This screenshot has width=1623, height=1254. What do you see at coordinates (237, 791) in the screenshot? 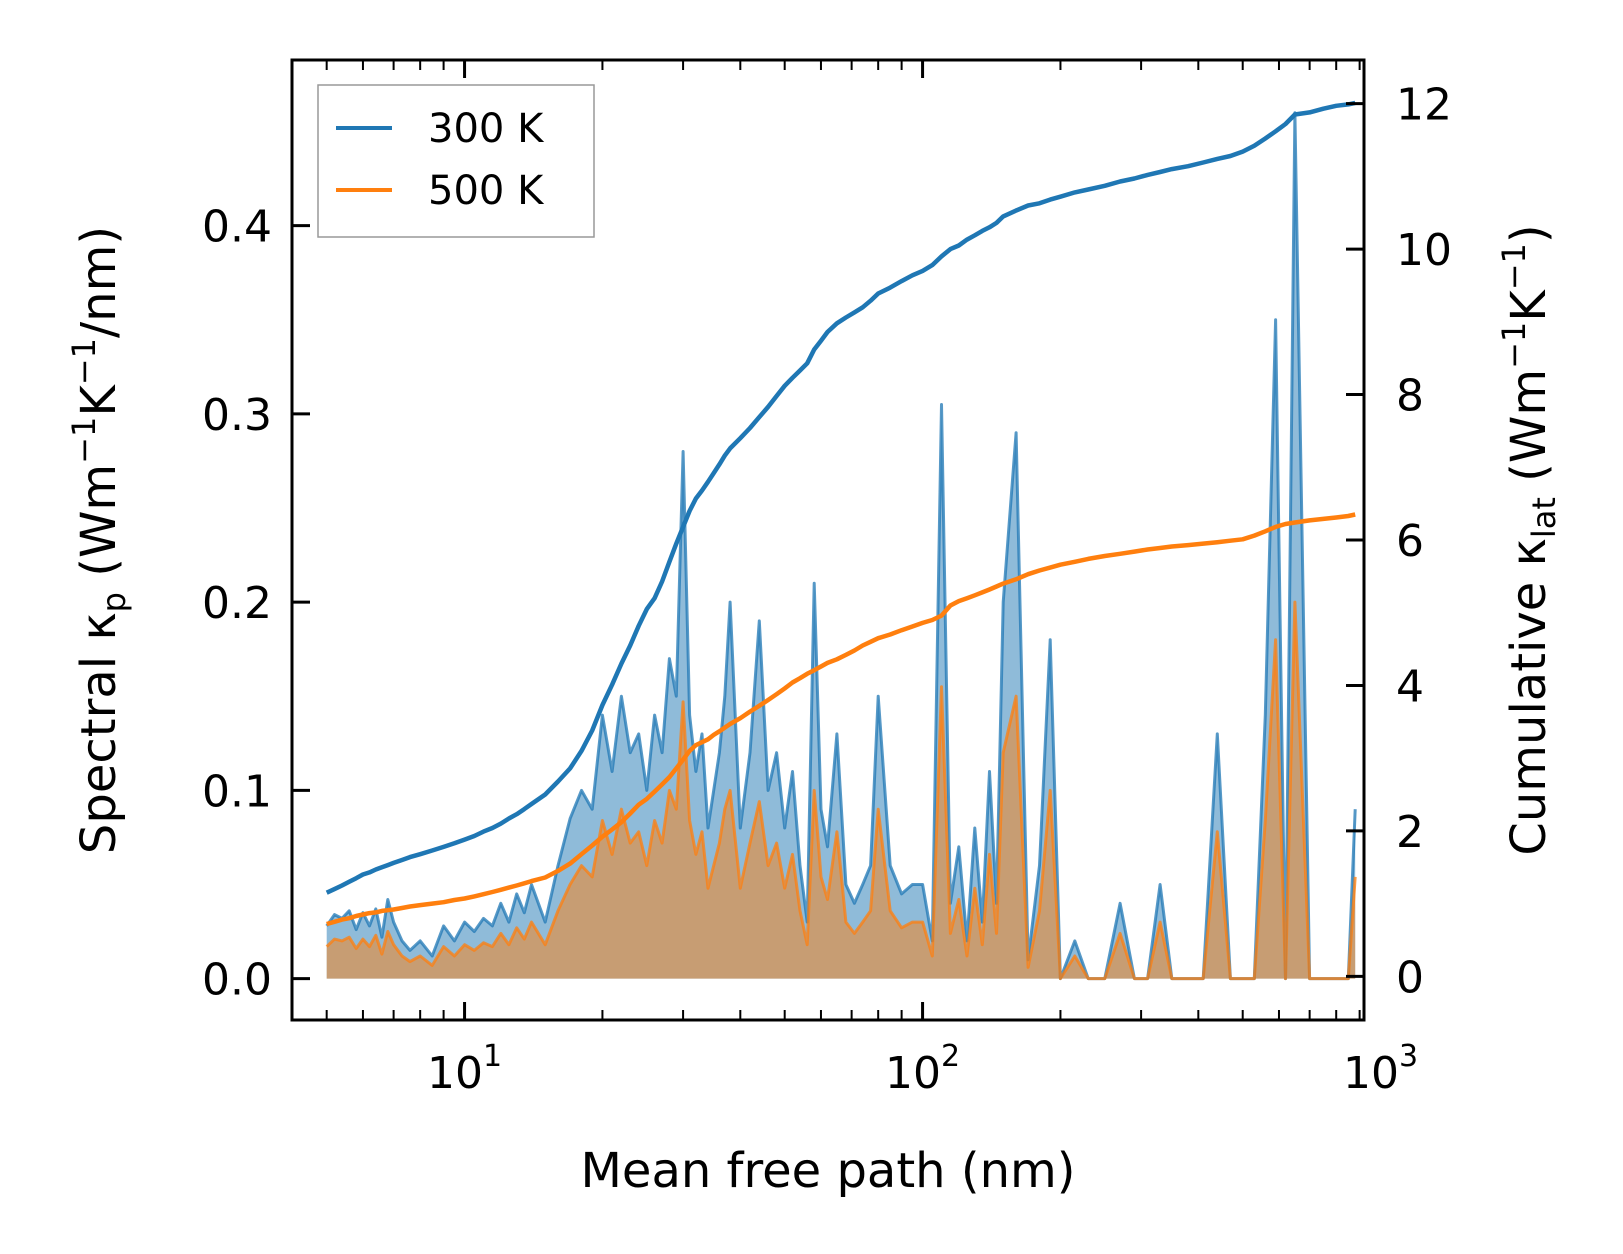
I see `y-left-tick-label: 0.1` at bounding box center [237, 791].